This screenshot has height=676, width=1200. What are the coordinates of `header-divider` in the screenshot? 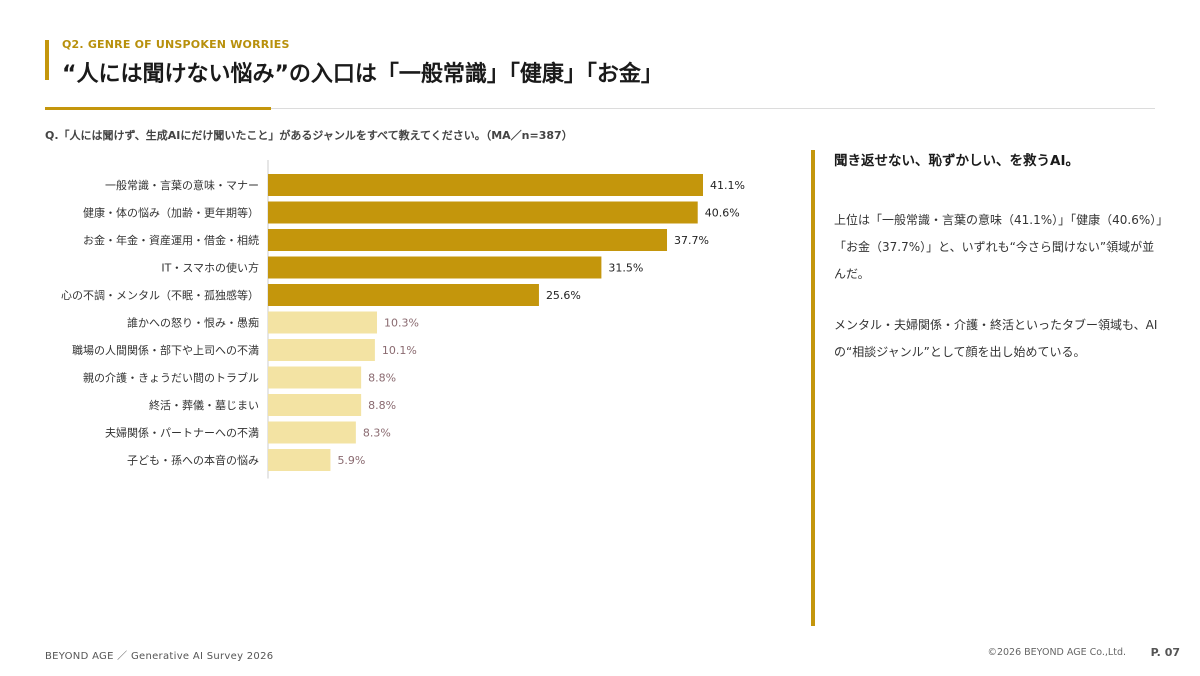 It's located at (600, 108).